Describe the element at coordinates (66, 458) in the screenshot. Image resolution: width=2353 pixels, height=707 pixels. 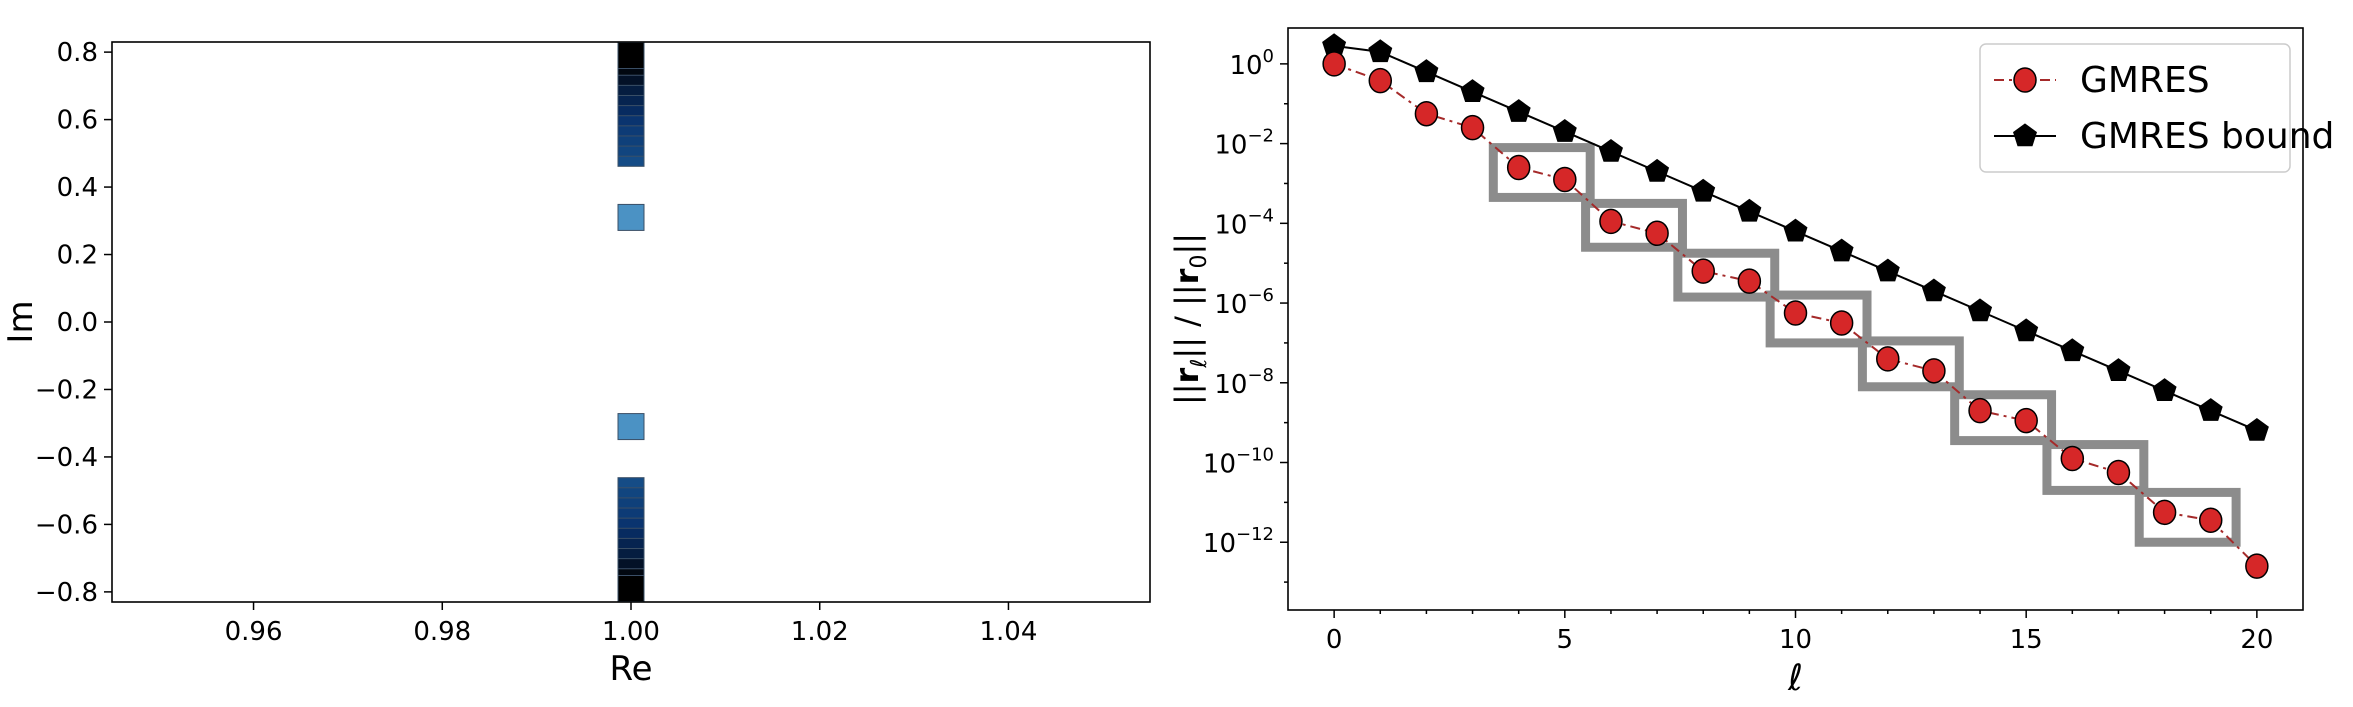
I see `y-tick-label: −0.4` at that location.